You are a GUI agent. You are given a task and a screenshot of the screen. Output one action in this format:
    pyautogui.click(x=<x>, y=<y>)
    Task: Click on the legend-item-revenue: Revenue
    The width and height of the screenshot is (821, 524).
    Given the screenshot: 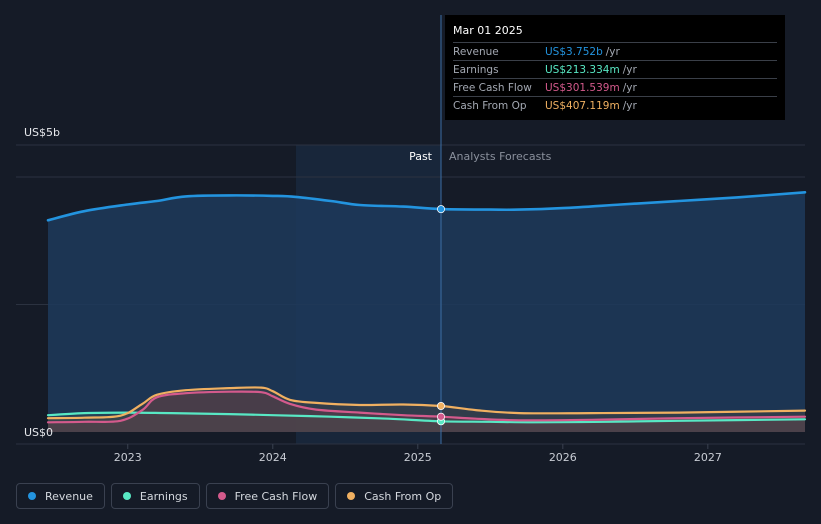 What is the action you would take?
    pyautogui.click(x=60, y=496)
    